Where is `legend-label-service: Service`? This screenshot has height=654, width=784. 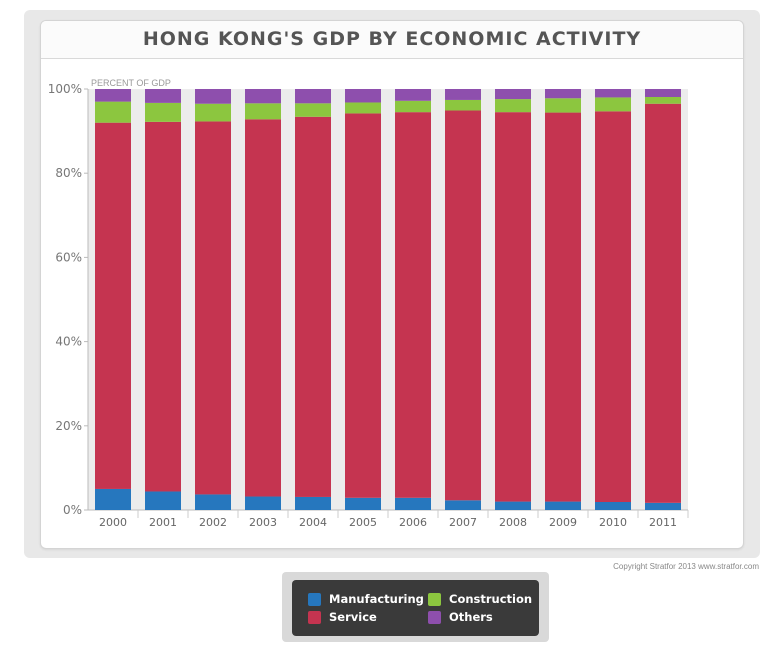
legend-label-service: Service is located at coordinates (353, 617).